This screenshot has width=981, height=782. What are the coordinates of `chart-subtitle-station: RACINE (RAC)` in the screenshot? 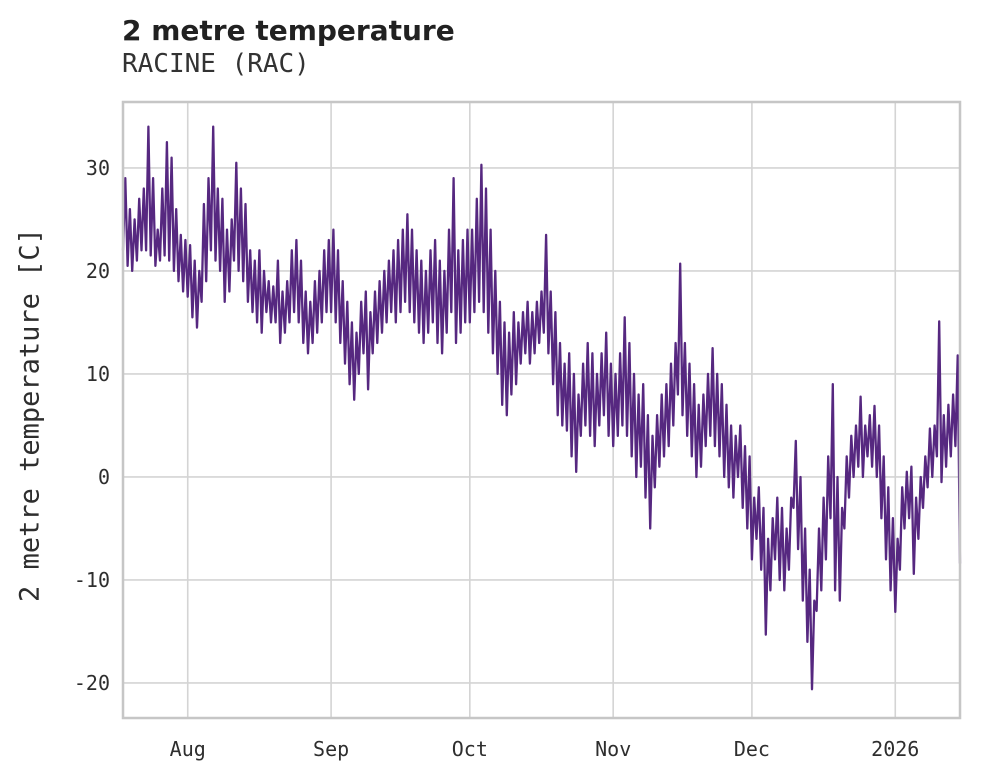 It's located at (216, 64).